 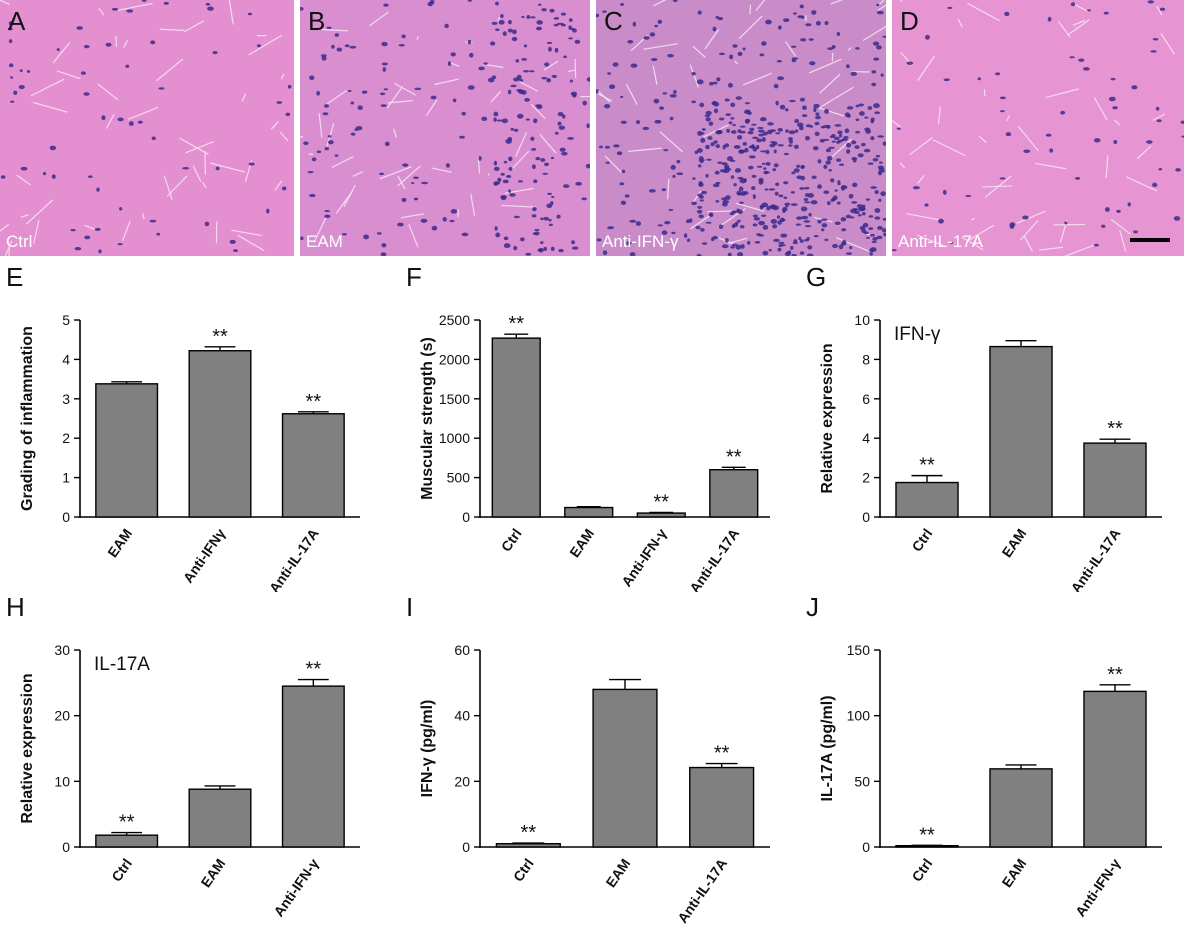 What do you see at coordinates (122, 664) in the screenshot?
I see `inner-label: IL-17A` at bounding box center [122, 664].